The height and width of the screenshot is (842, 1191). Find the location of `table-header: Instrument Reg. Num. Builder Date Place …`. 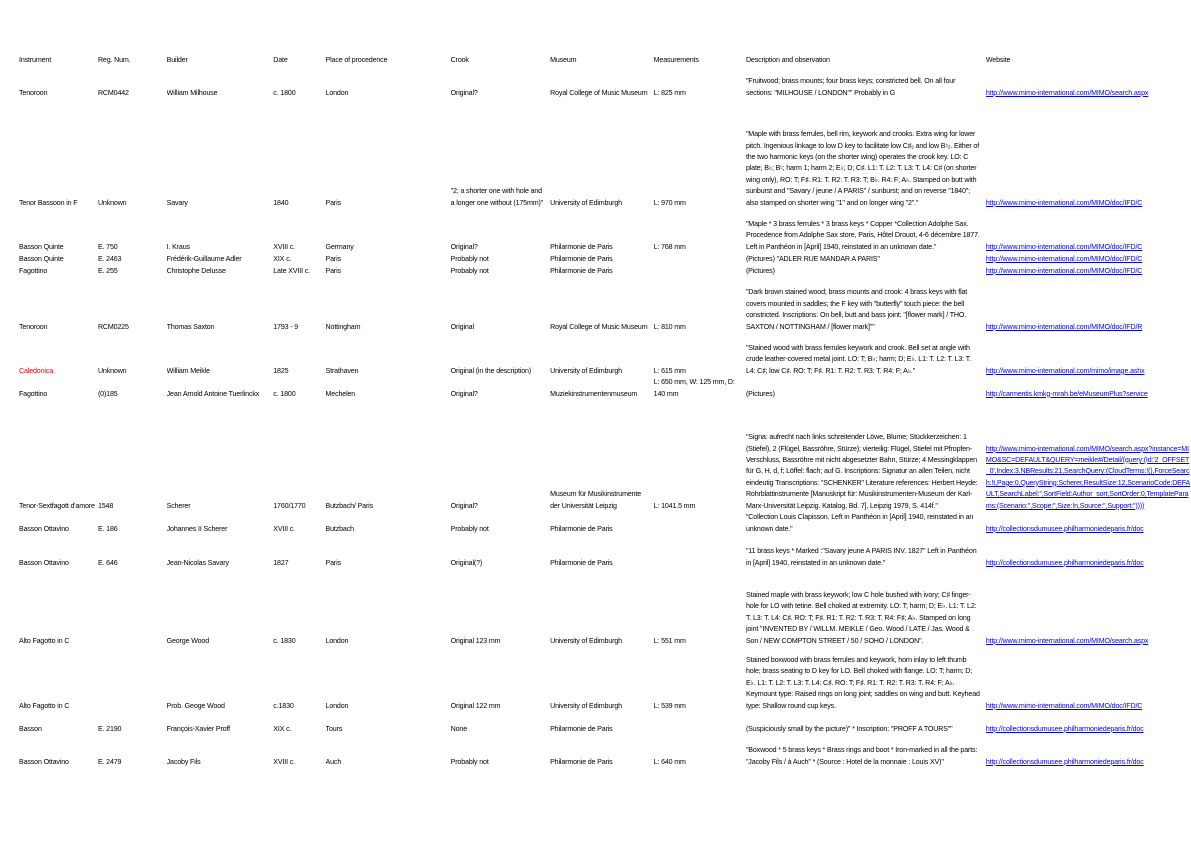

table-header: Instrument Reg. Num. Builder Date Place … is located at coordinates (605, 60).